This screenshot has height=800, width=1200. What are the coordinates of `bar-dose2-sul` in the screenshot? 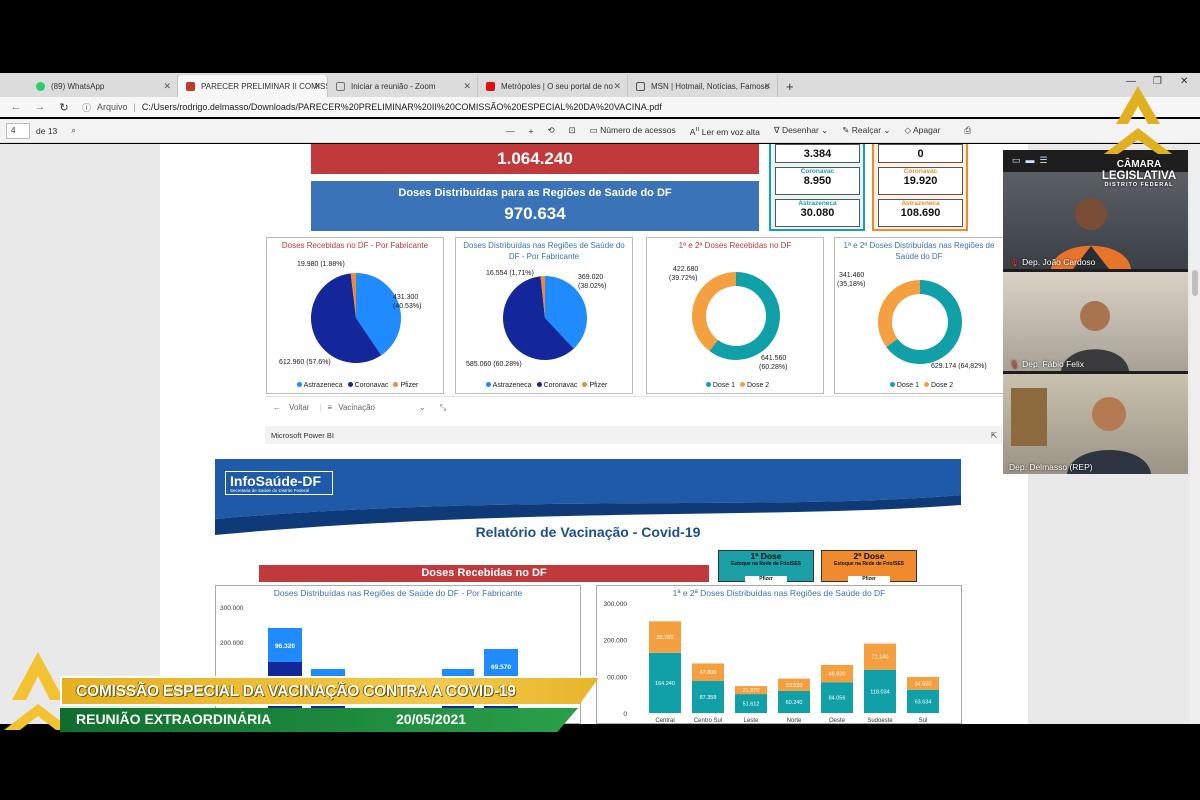 It's located at (923, 683).